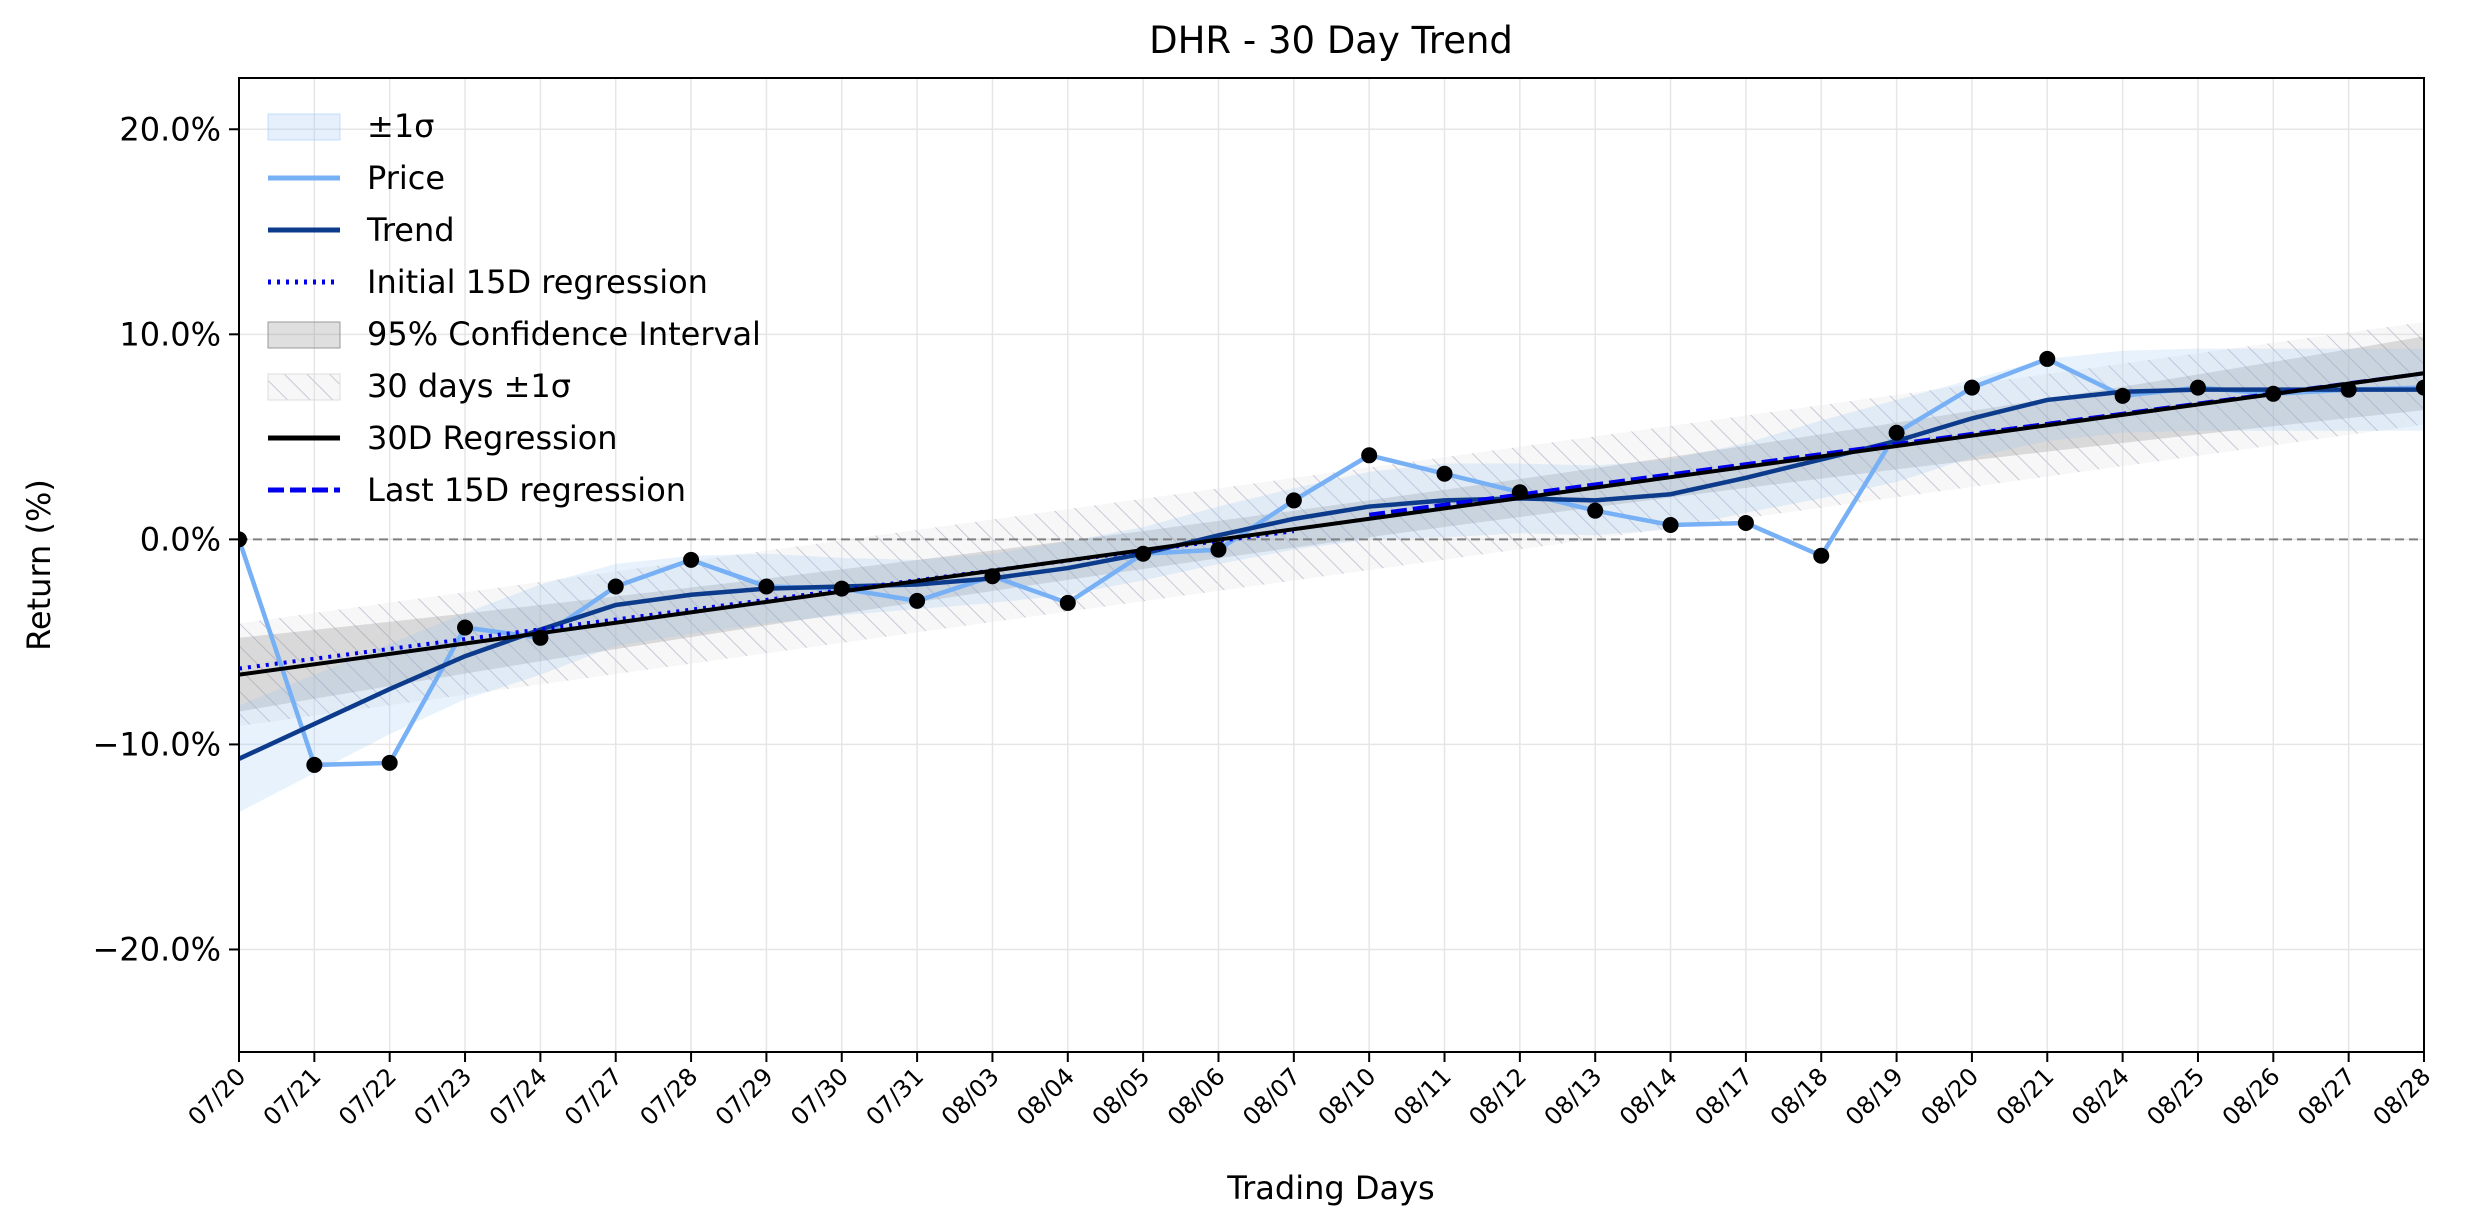 Image resolution: width=2474 pixels, height=1228 pixels. I want to click on x-axis-label: Trading Days, so click(1330, 1188).